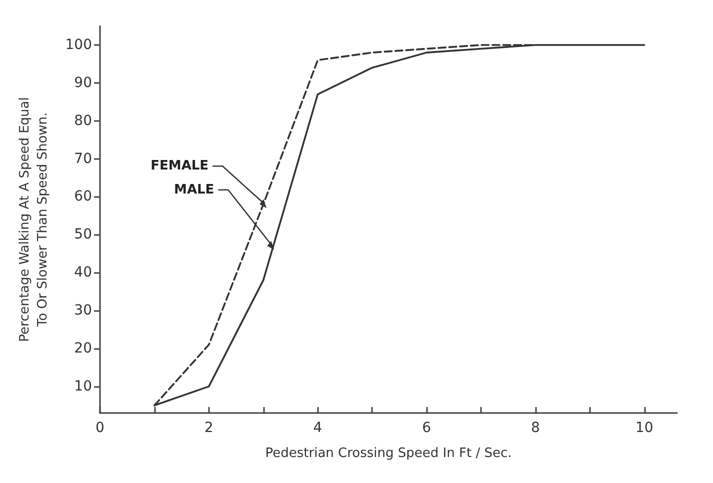  Describe the element at coordinates (388, 453) in the screenshot. I see `x-axis-title: Pedestrian Crossing Speed In Ft / Sec.` at that location.